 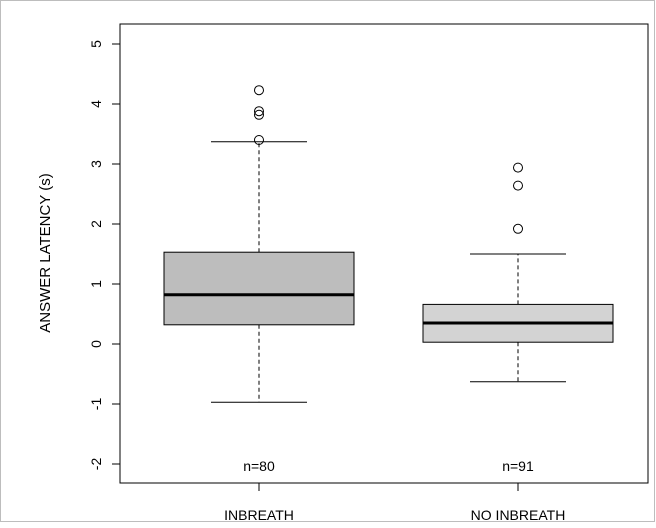 What do you see at coordinates (259, 515) in the screenshot?
I see `x-tick-label: INBREATH` at bounding box center [259, 515].